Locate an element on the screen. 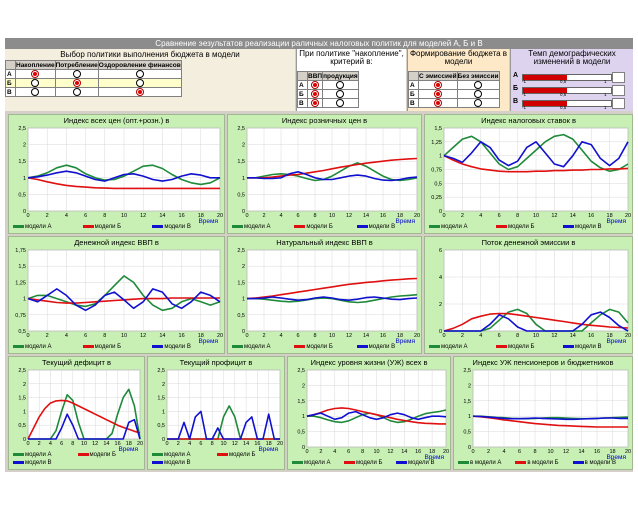 The image size is (638, 511). radio-b-gdp is located at coordinates (315, 94).